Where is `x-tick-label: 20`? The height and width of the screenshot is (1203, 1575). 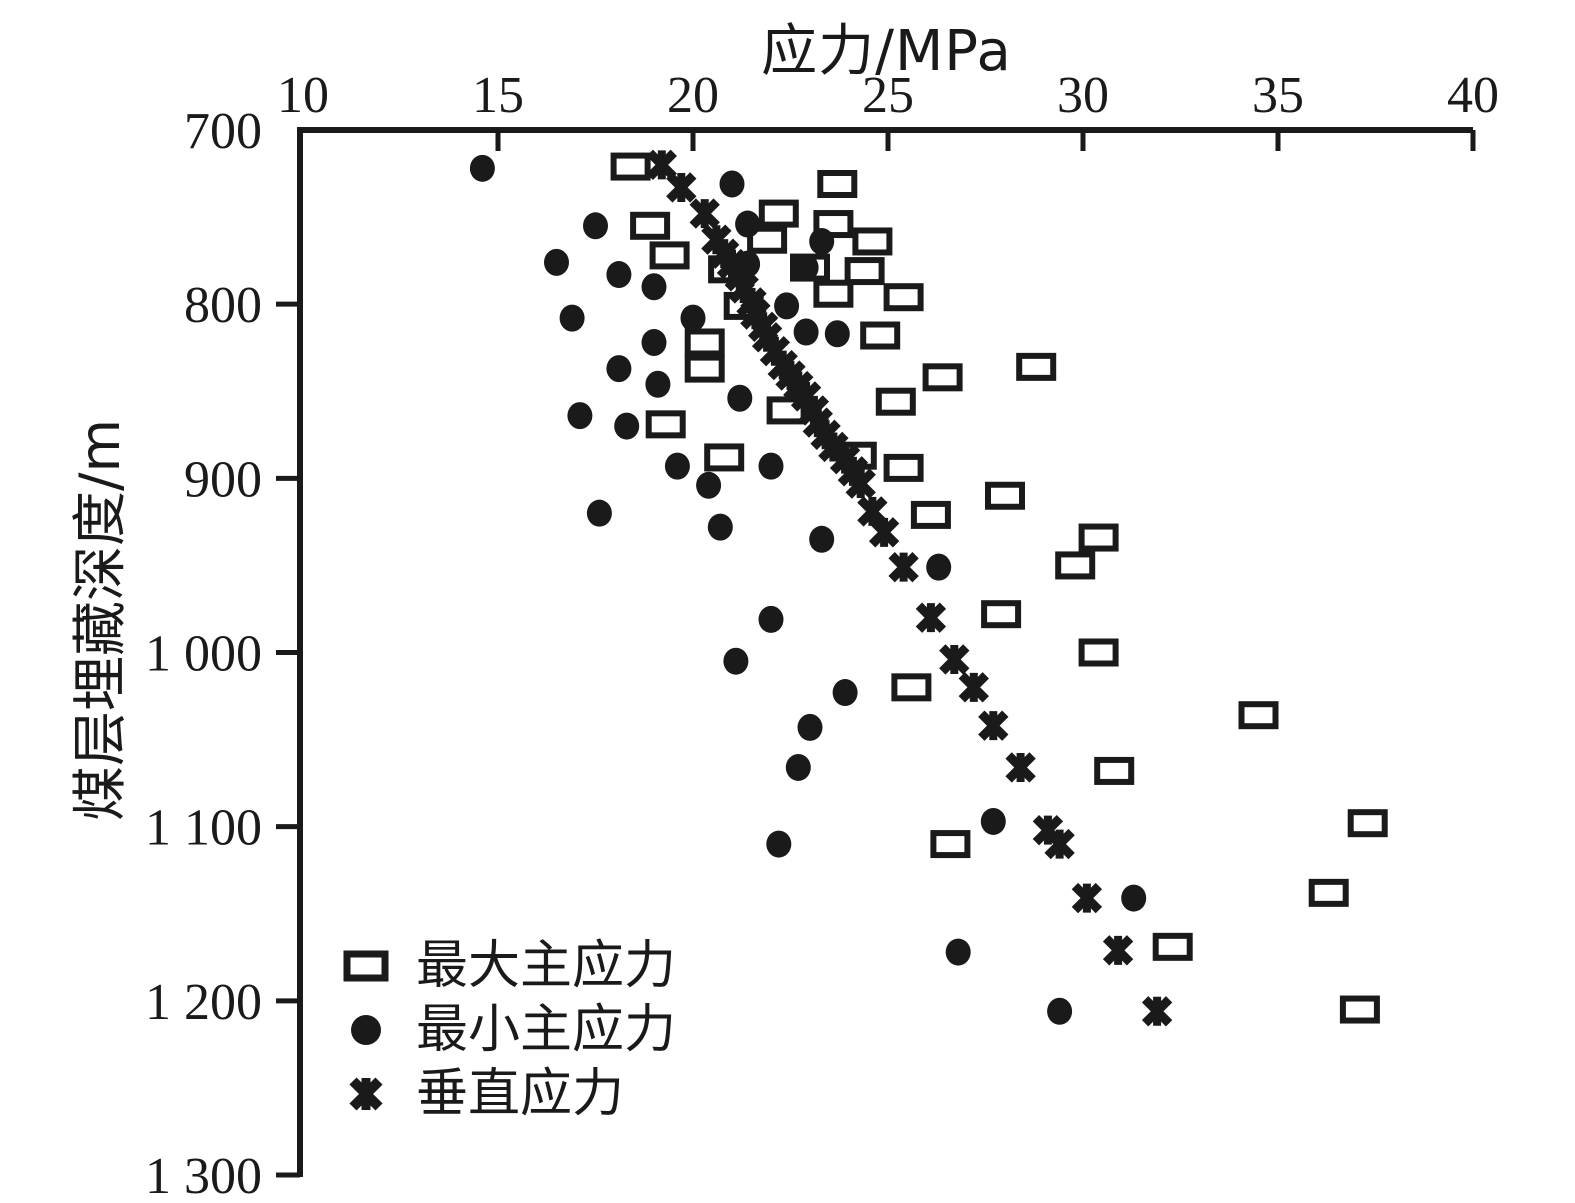 x-tick-label: 20 is located at coordinates (693, 95).